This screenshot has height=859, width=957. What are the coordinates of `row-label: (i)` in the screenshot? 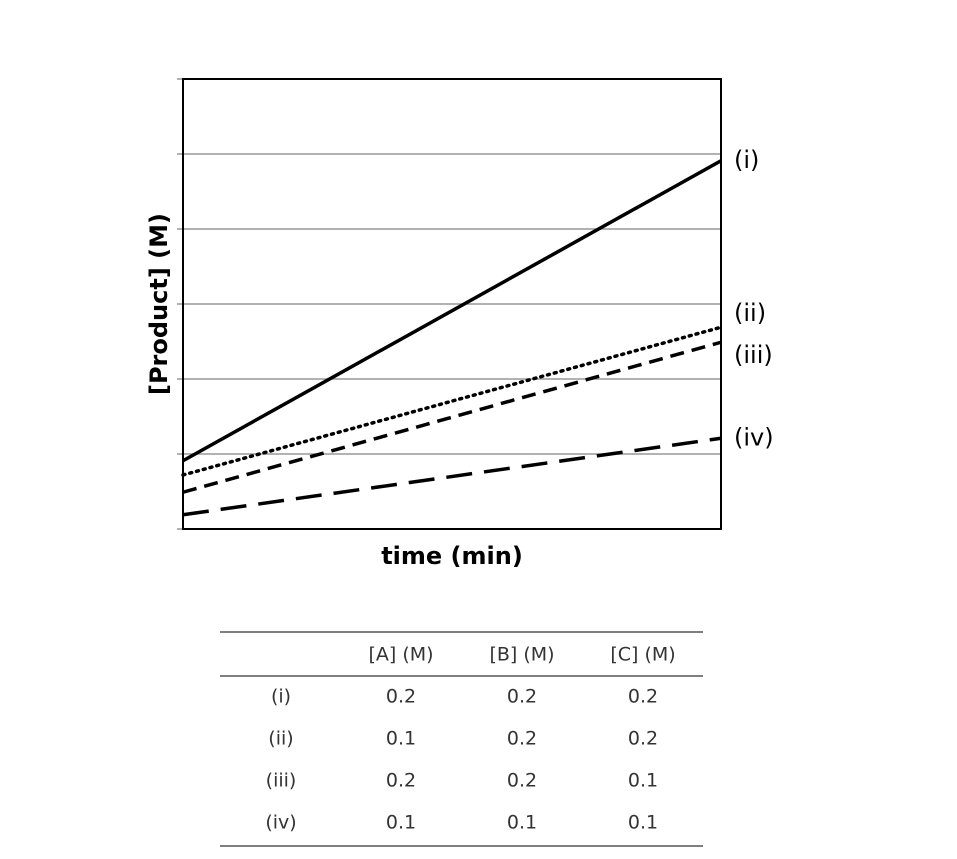 It's located at (281, 697).